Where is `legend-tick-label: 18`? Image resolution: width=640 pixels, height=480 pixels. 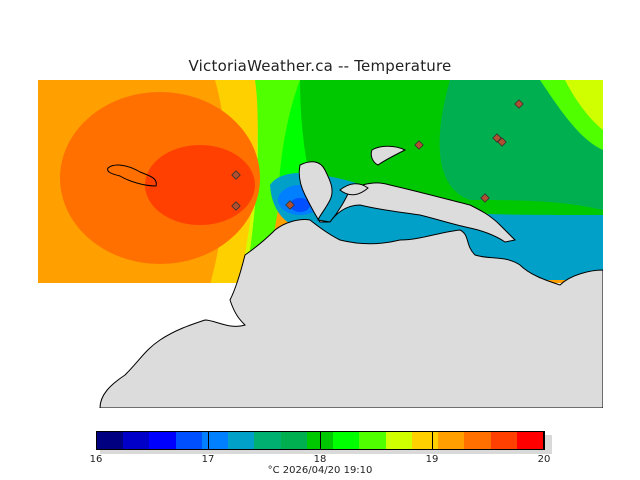
legend-tick-label: 18 is located at coordinates (320, 459).